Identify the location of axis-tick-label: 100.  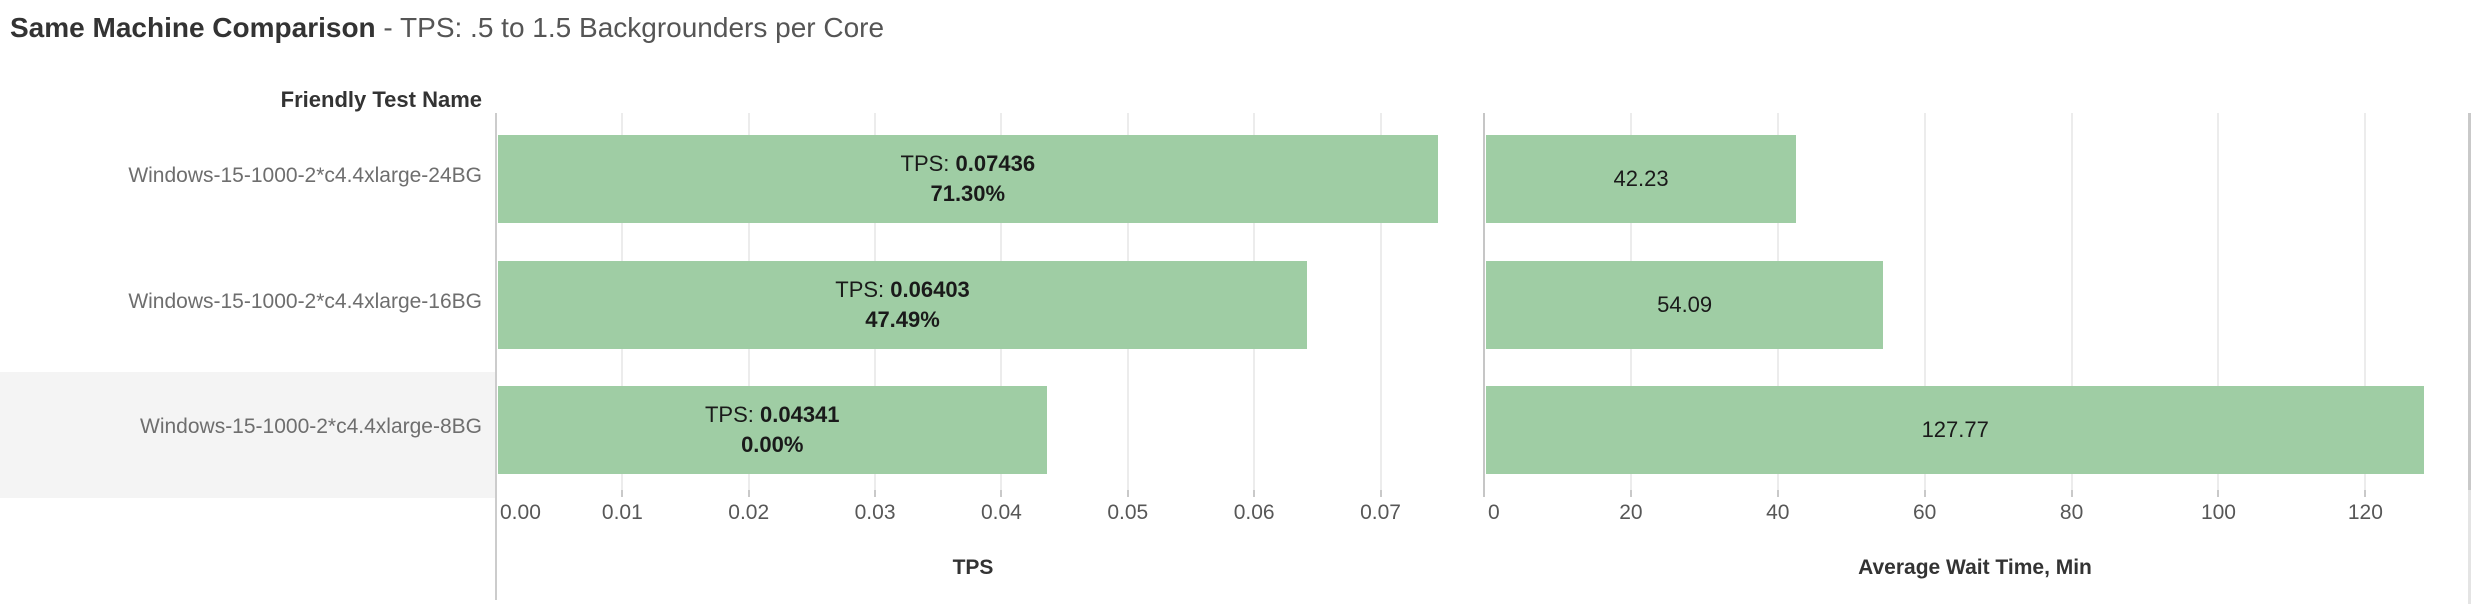
(2218, 512).